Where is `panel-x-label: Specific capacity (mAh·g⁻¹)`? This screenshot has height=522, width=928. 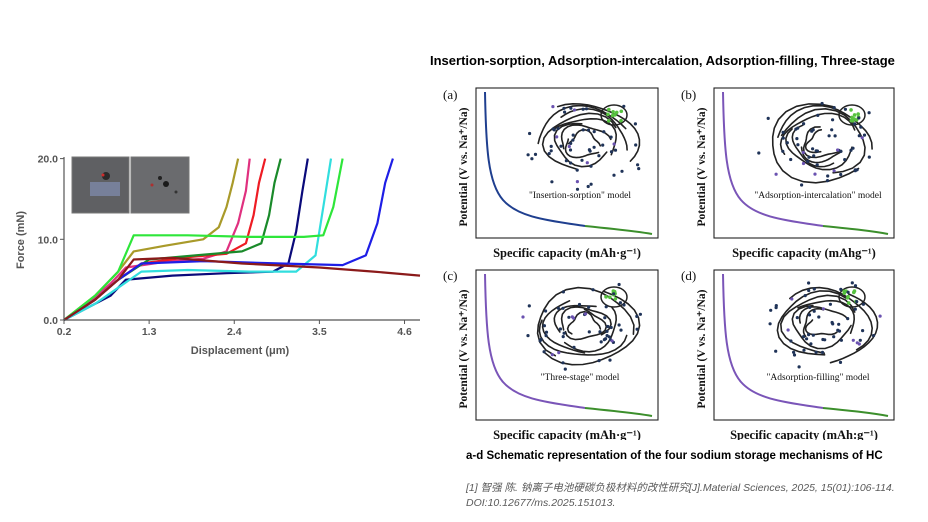 panel-x-label: Specific capacity (mAh·g⁻¹) is located at coordinates (567, 253).